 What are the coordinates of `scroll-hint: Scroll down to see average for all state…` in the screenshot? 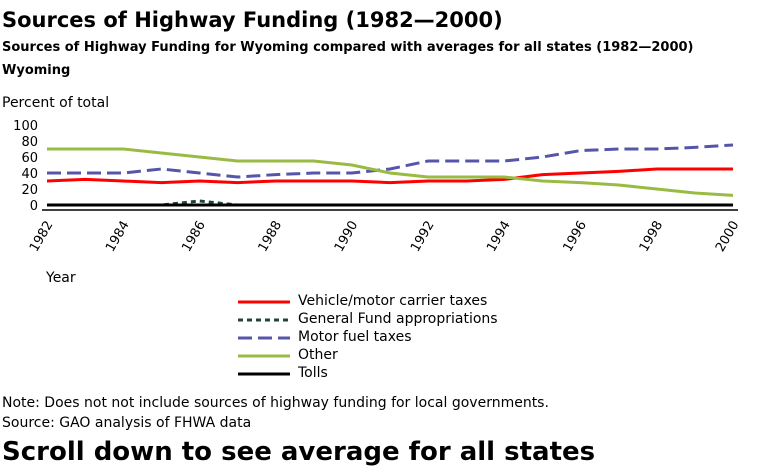 It's located at (299, 452).